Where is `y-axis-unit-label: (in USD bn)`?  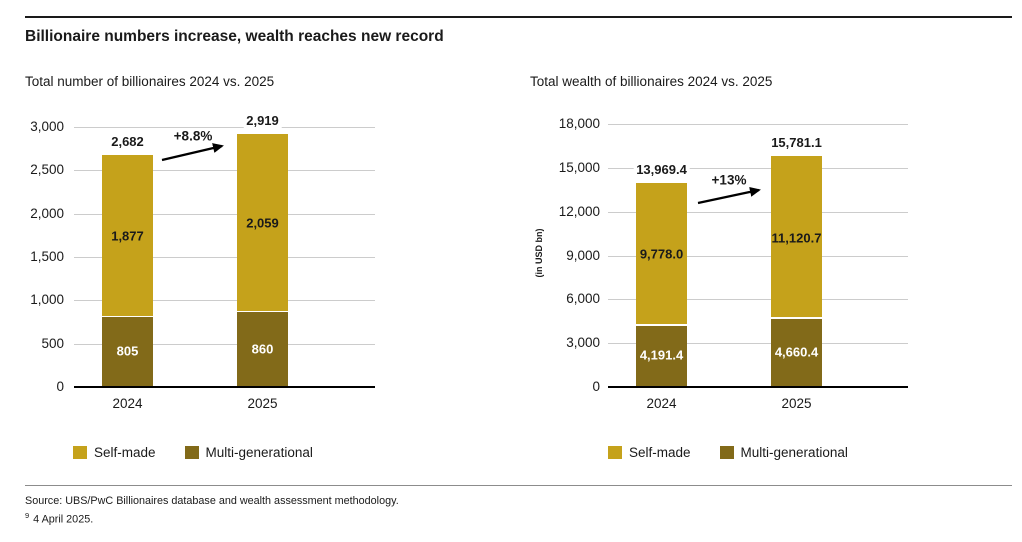
y-axis-unit-label: (in USD bn) is located at coordinates (539, 253).